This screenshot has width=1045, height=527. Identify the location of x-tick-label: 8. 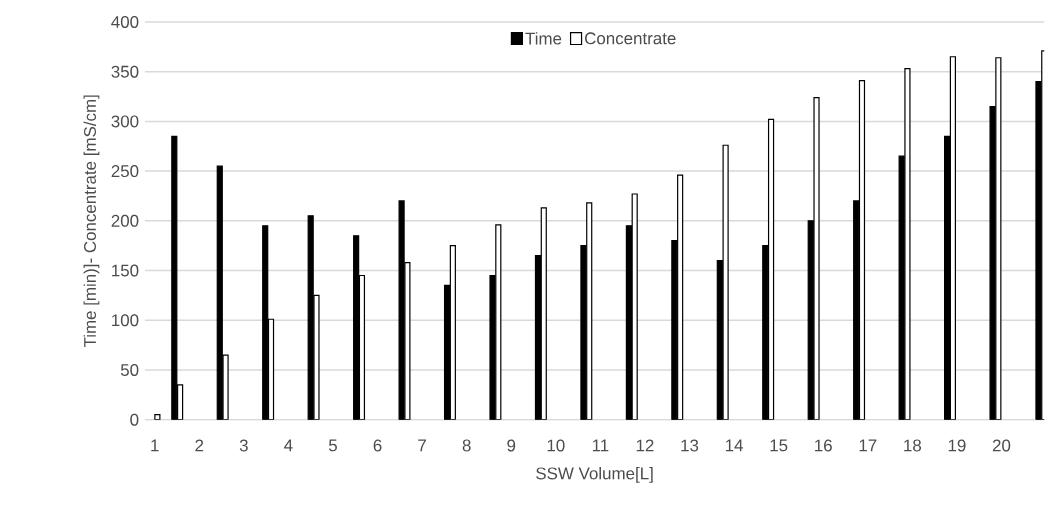
(466, 445).